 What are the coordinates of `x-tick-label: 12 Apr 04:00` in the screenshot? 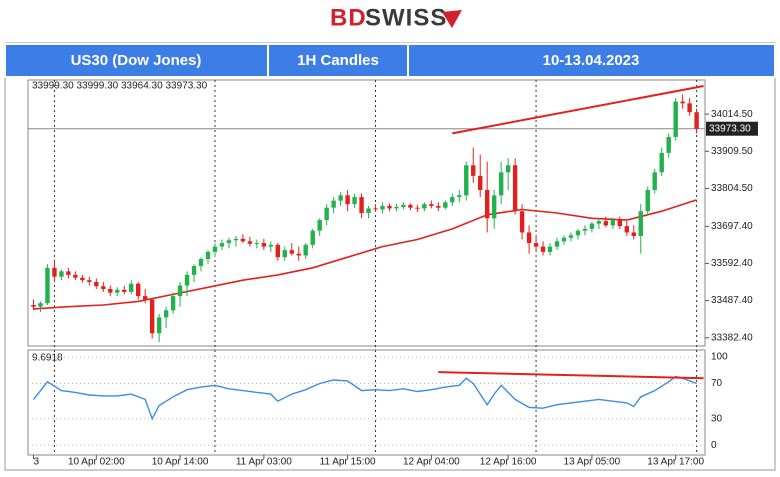 It's located at (431, 462).